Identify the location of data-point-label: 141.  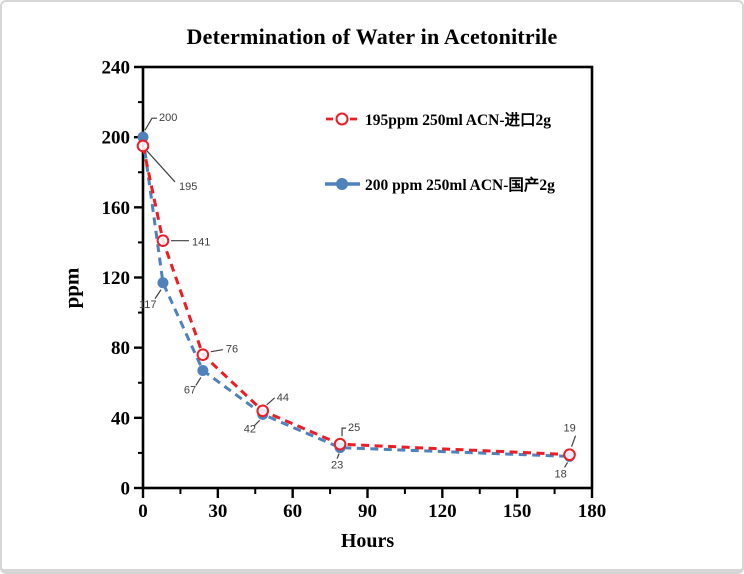
(201, 243).